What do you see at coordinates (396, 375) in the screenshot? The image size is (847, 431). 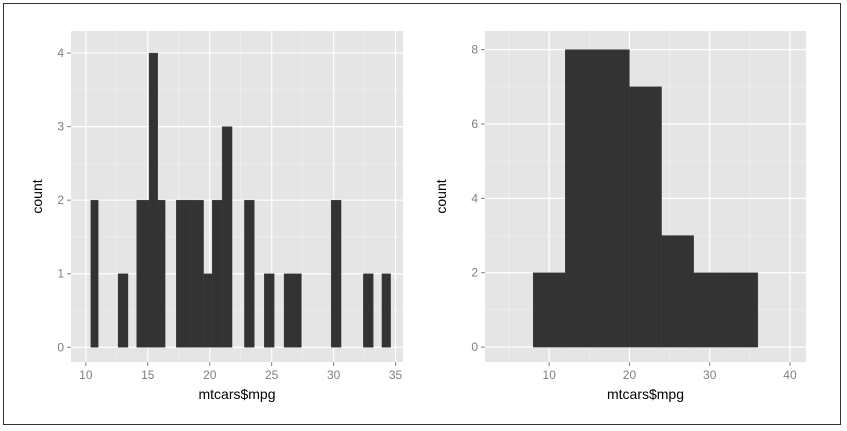 I see `x-tick-label: 35` at bounding box center [396, 375].